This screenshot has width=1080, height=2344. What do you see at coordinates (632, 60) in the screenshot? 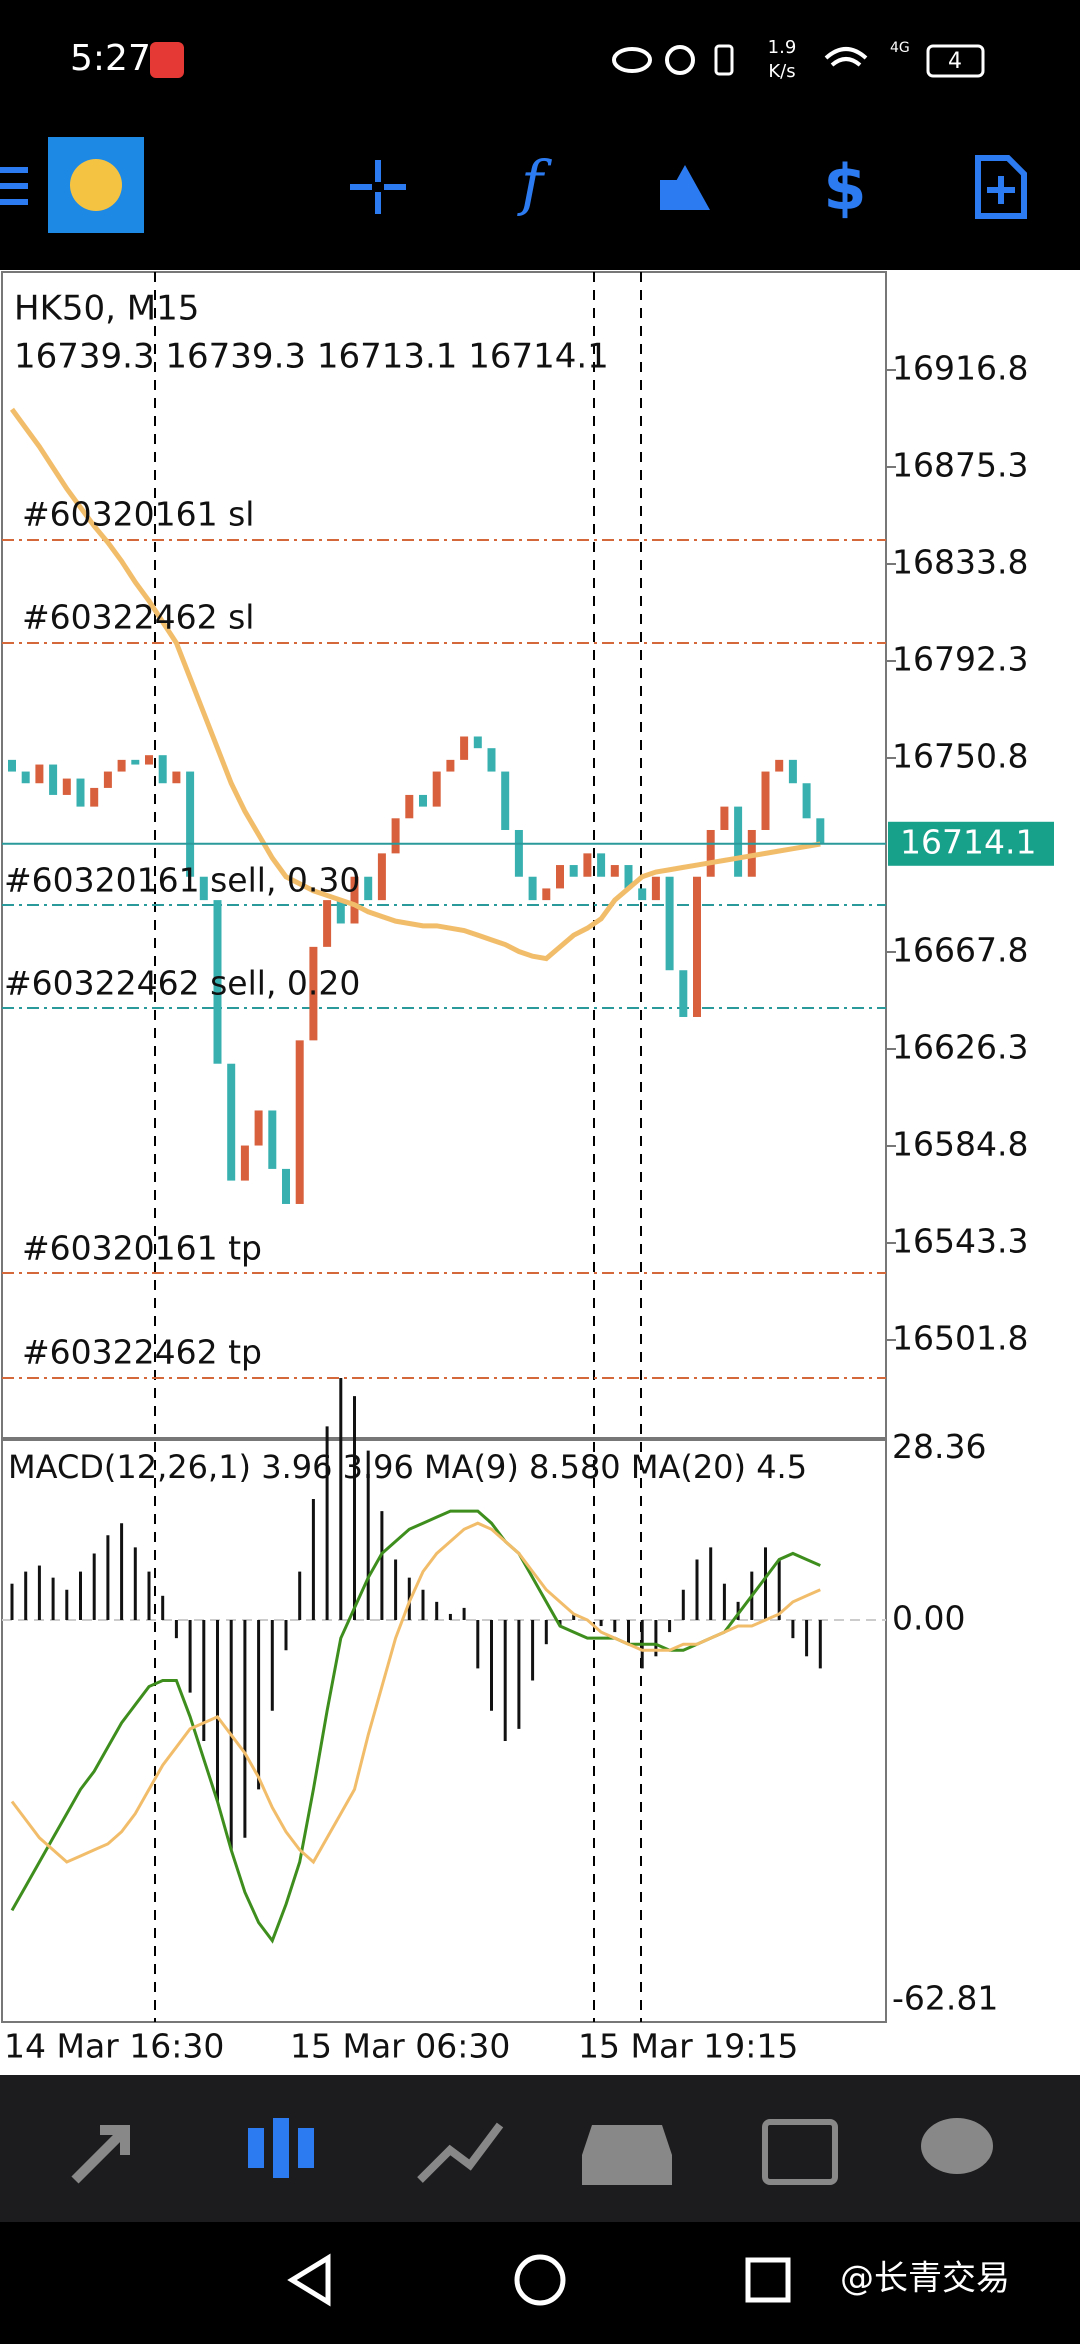
I see `eye-icon` at bounding box center [632, 60].